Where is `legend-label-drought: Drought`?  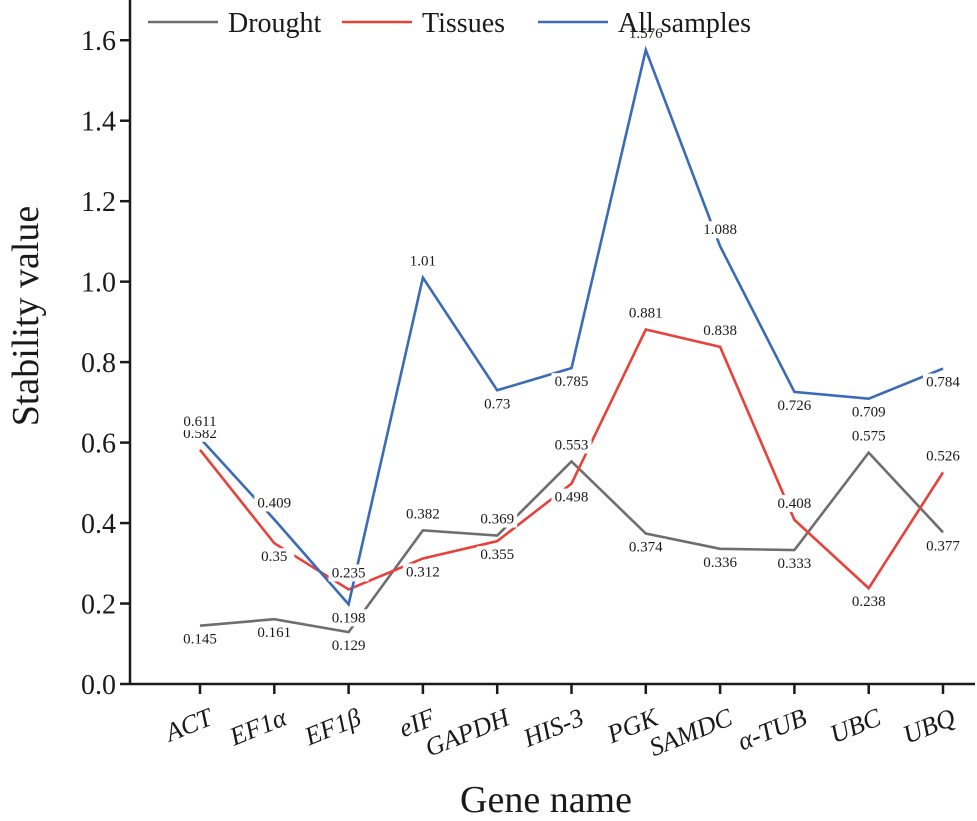
legend-label-drought: Drought is located at coordinates (275, 23).